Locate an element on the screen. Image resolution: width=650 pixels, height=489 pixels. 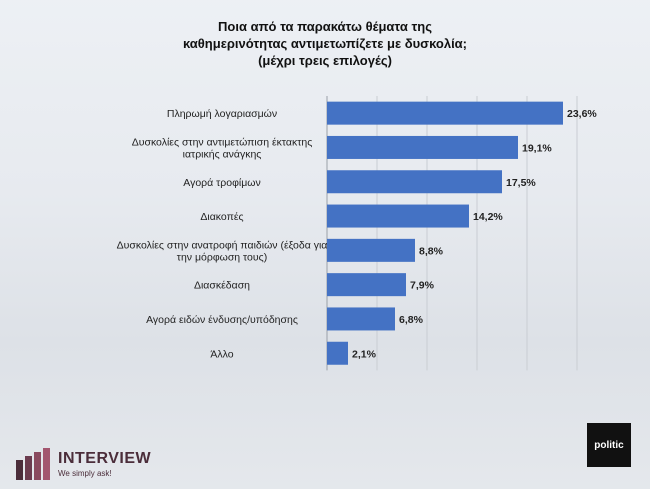
category-label-line: ιατρικής ανάγκης is located at coordinates (222, 154).